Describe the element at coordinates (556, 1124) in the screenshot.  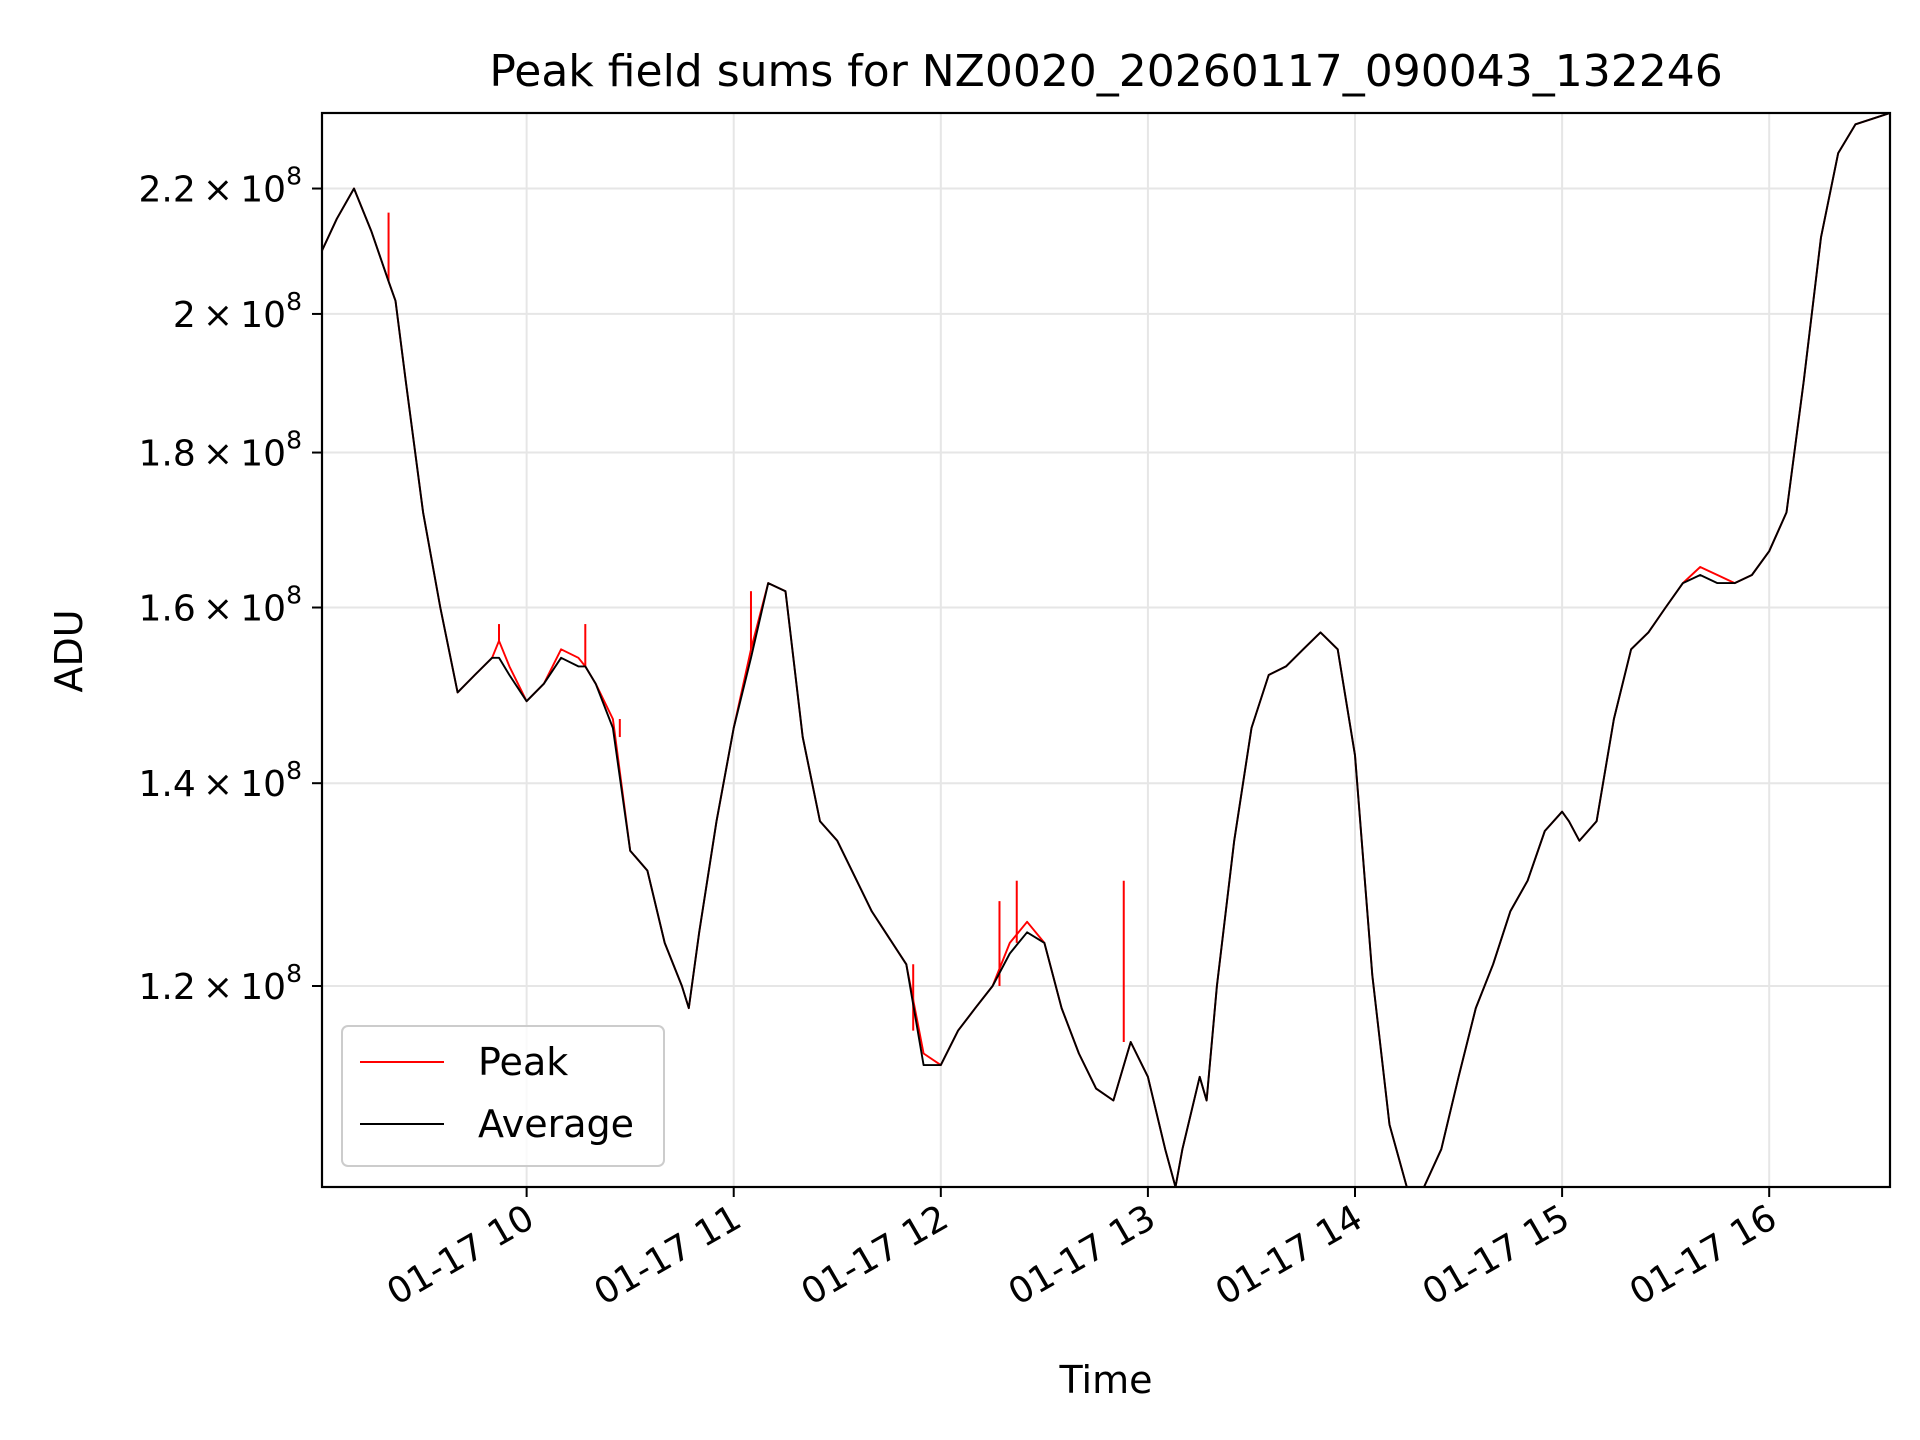
I see `legend-label: Average` at that location.